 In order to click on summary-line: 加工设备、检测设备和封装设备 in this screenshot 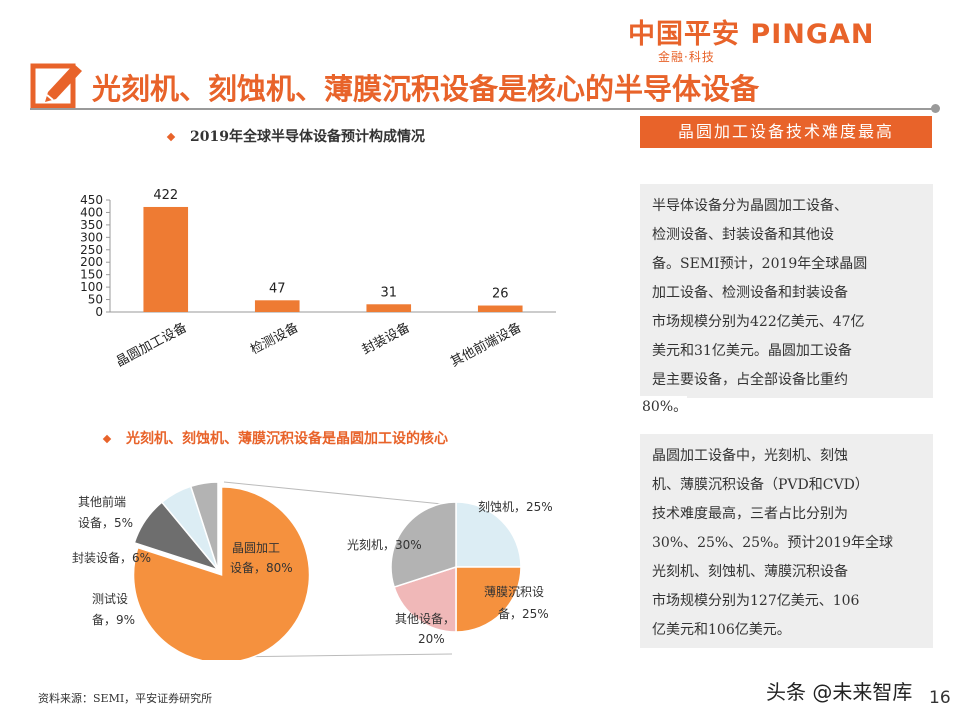, I will do `click(750, 293)`.